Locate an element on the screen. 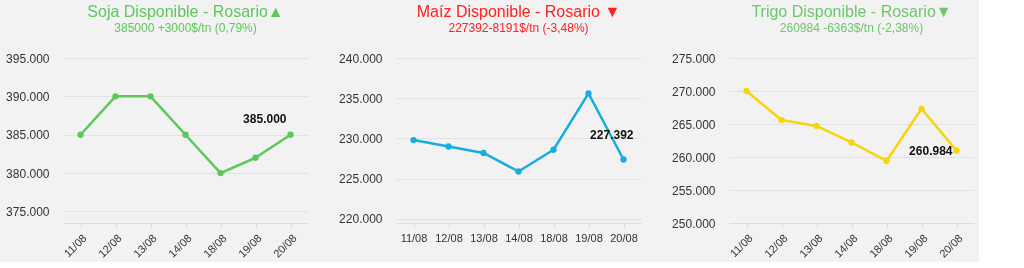 The image size is (1024, 268). y-tick-label: 225.000 is located at coordinates (361, 179).